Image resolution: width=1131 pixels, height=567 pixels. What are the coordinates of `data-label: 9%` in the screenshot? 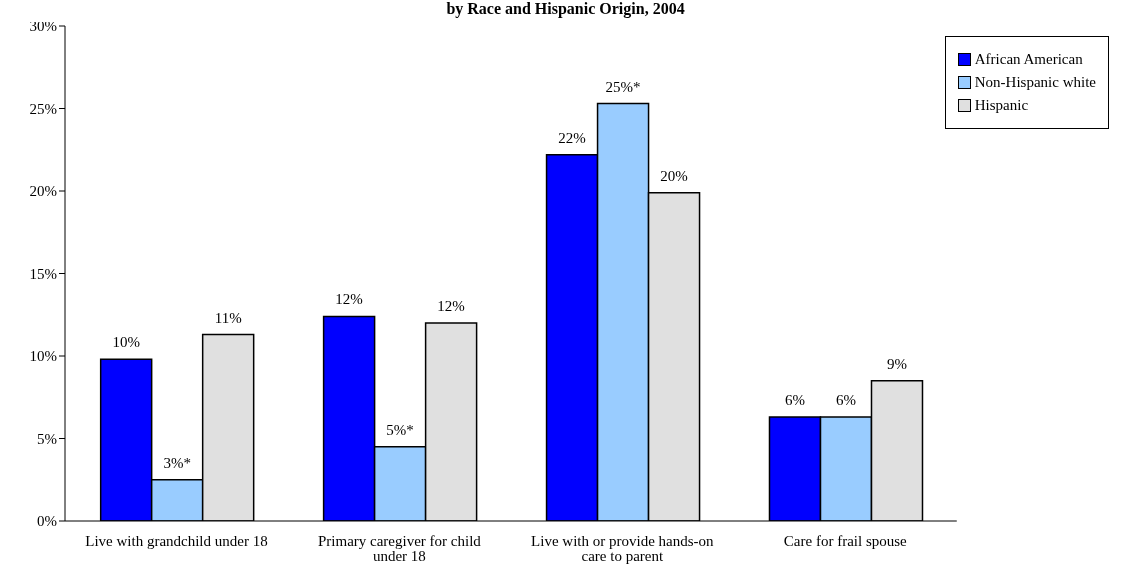 It's located at (896, 363).